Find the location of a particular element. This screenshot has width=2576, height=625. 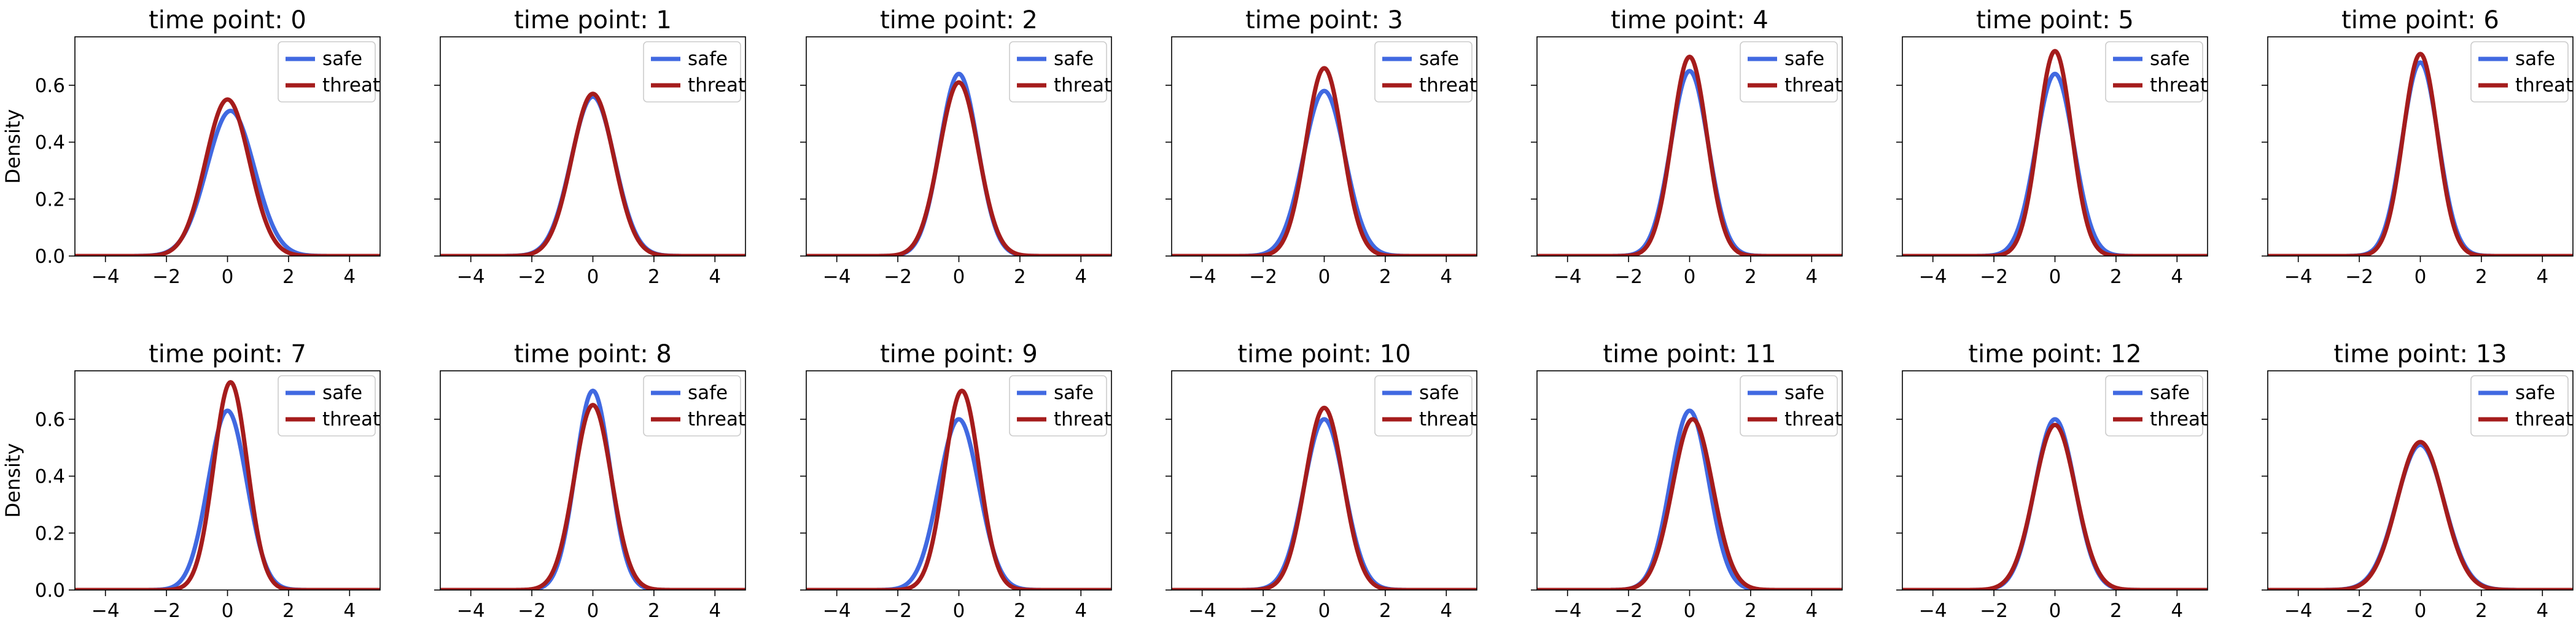

subplot-1: time point: 1 −4 −2 0 2 4 safe threat is located at coordinates (590, 147).